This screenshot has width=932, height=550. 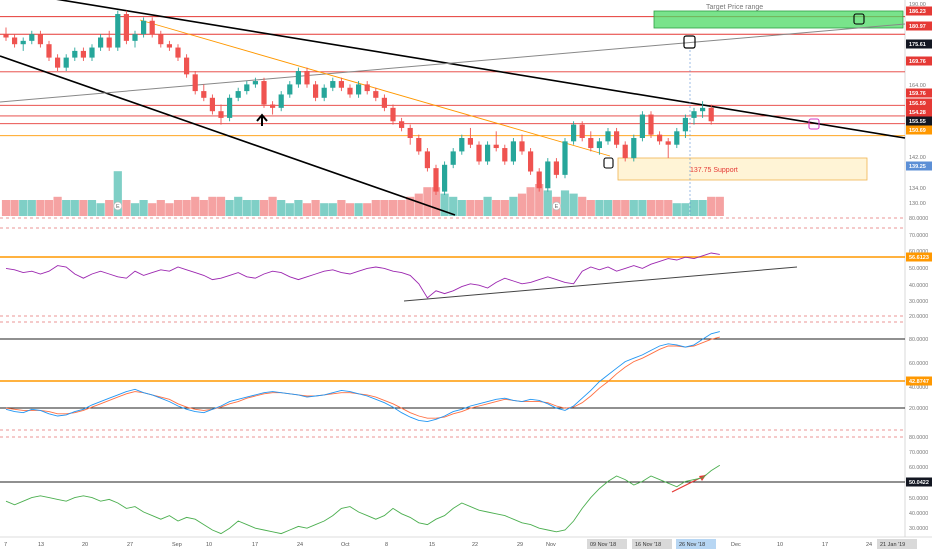 I want to click on rsi-trendline, so click(x=600, y=284).